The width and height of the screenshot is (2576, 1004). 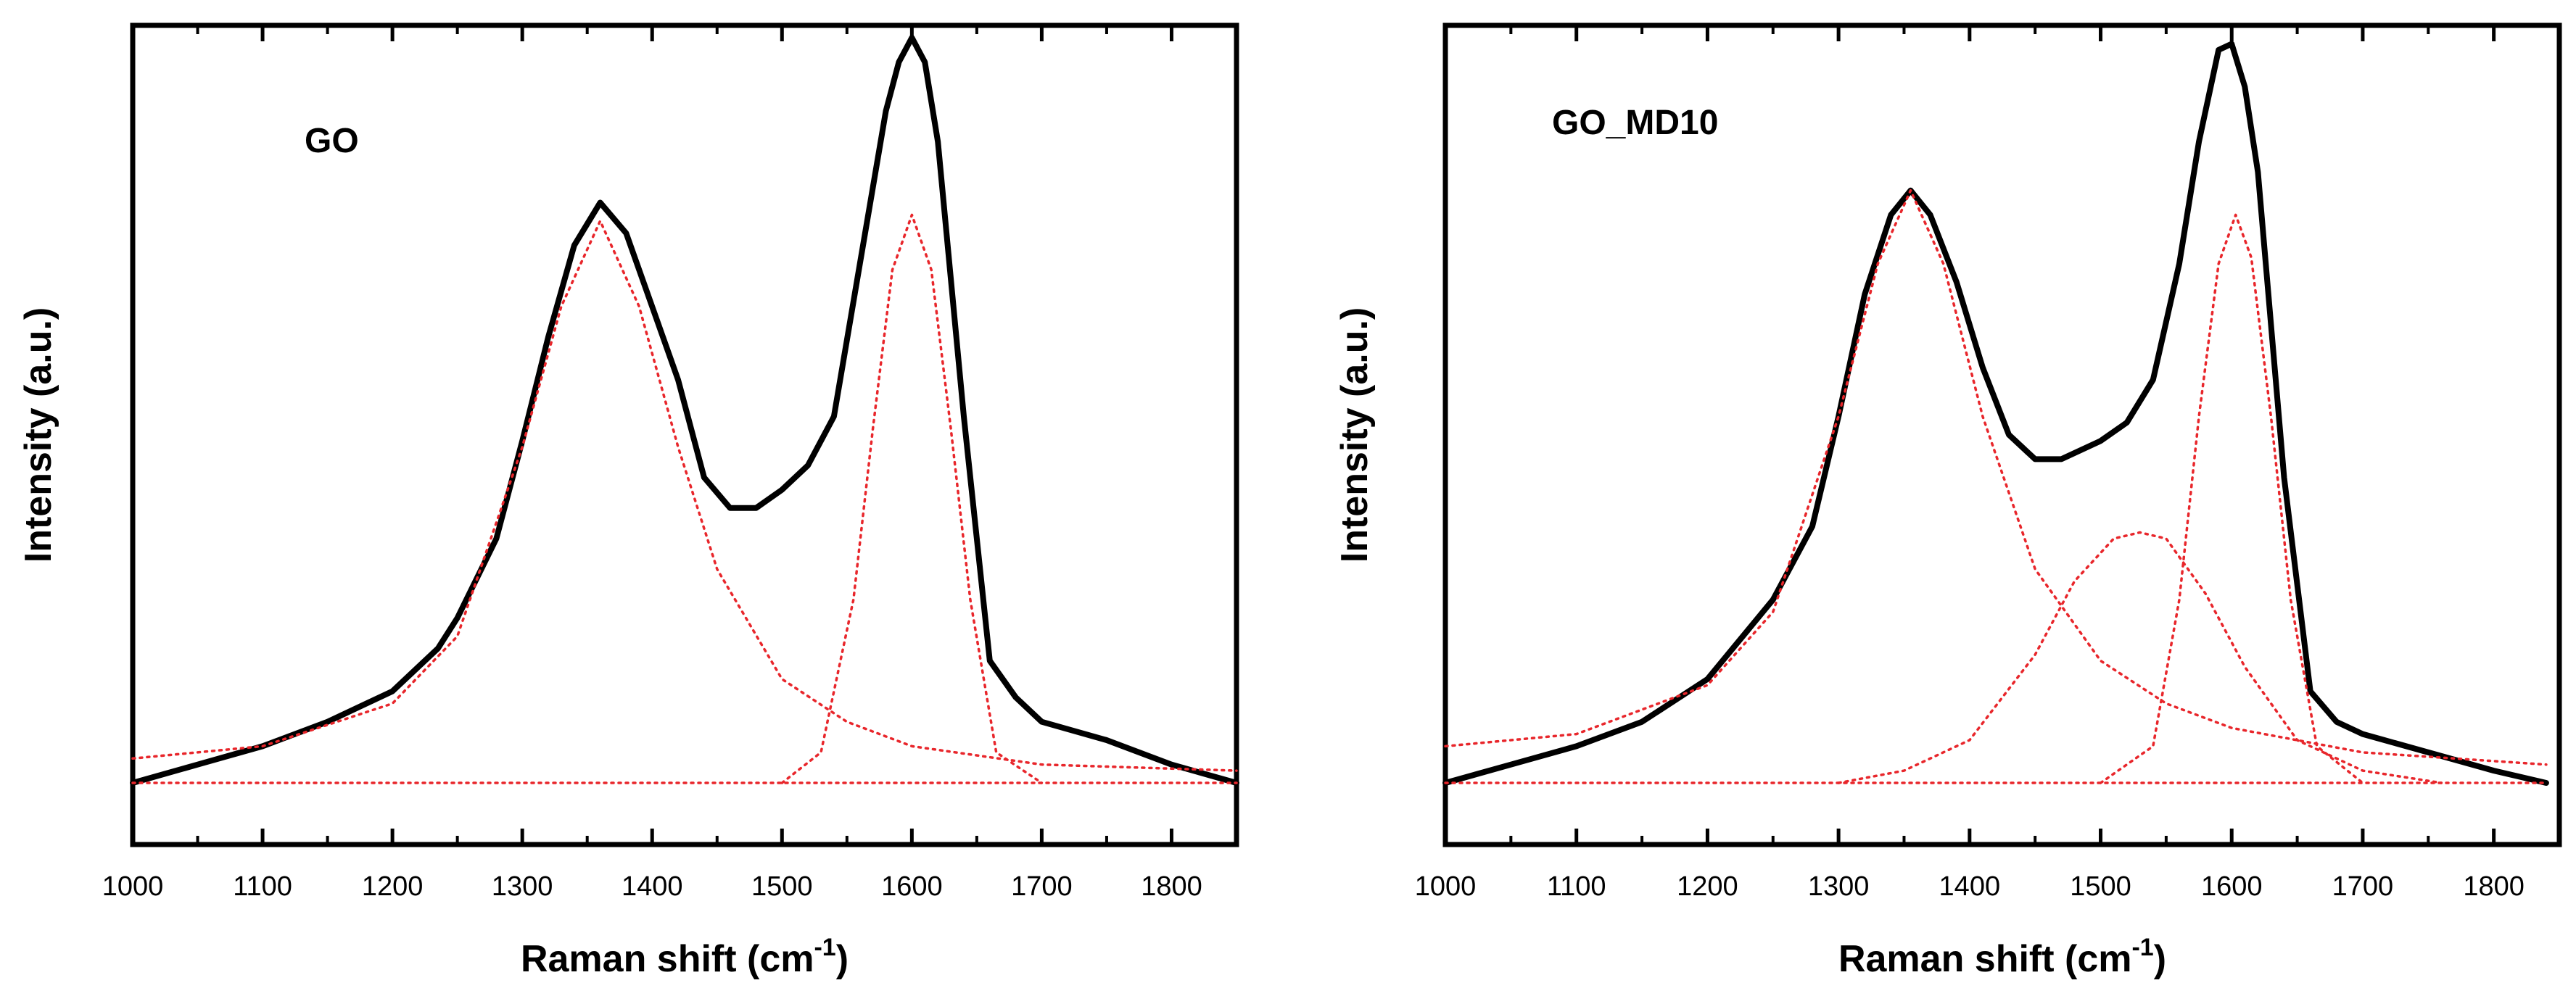 I want to click on panel-title: GO_MD10, so click(x=1635, y=123).